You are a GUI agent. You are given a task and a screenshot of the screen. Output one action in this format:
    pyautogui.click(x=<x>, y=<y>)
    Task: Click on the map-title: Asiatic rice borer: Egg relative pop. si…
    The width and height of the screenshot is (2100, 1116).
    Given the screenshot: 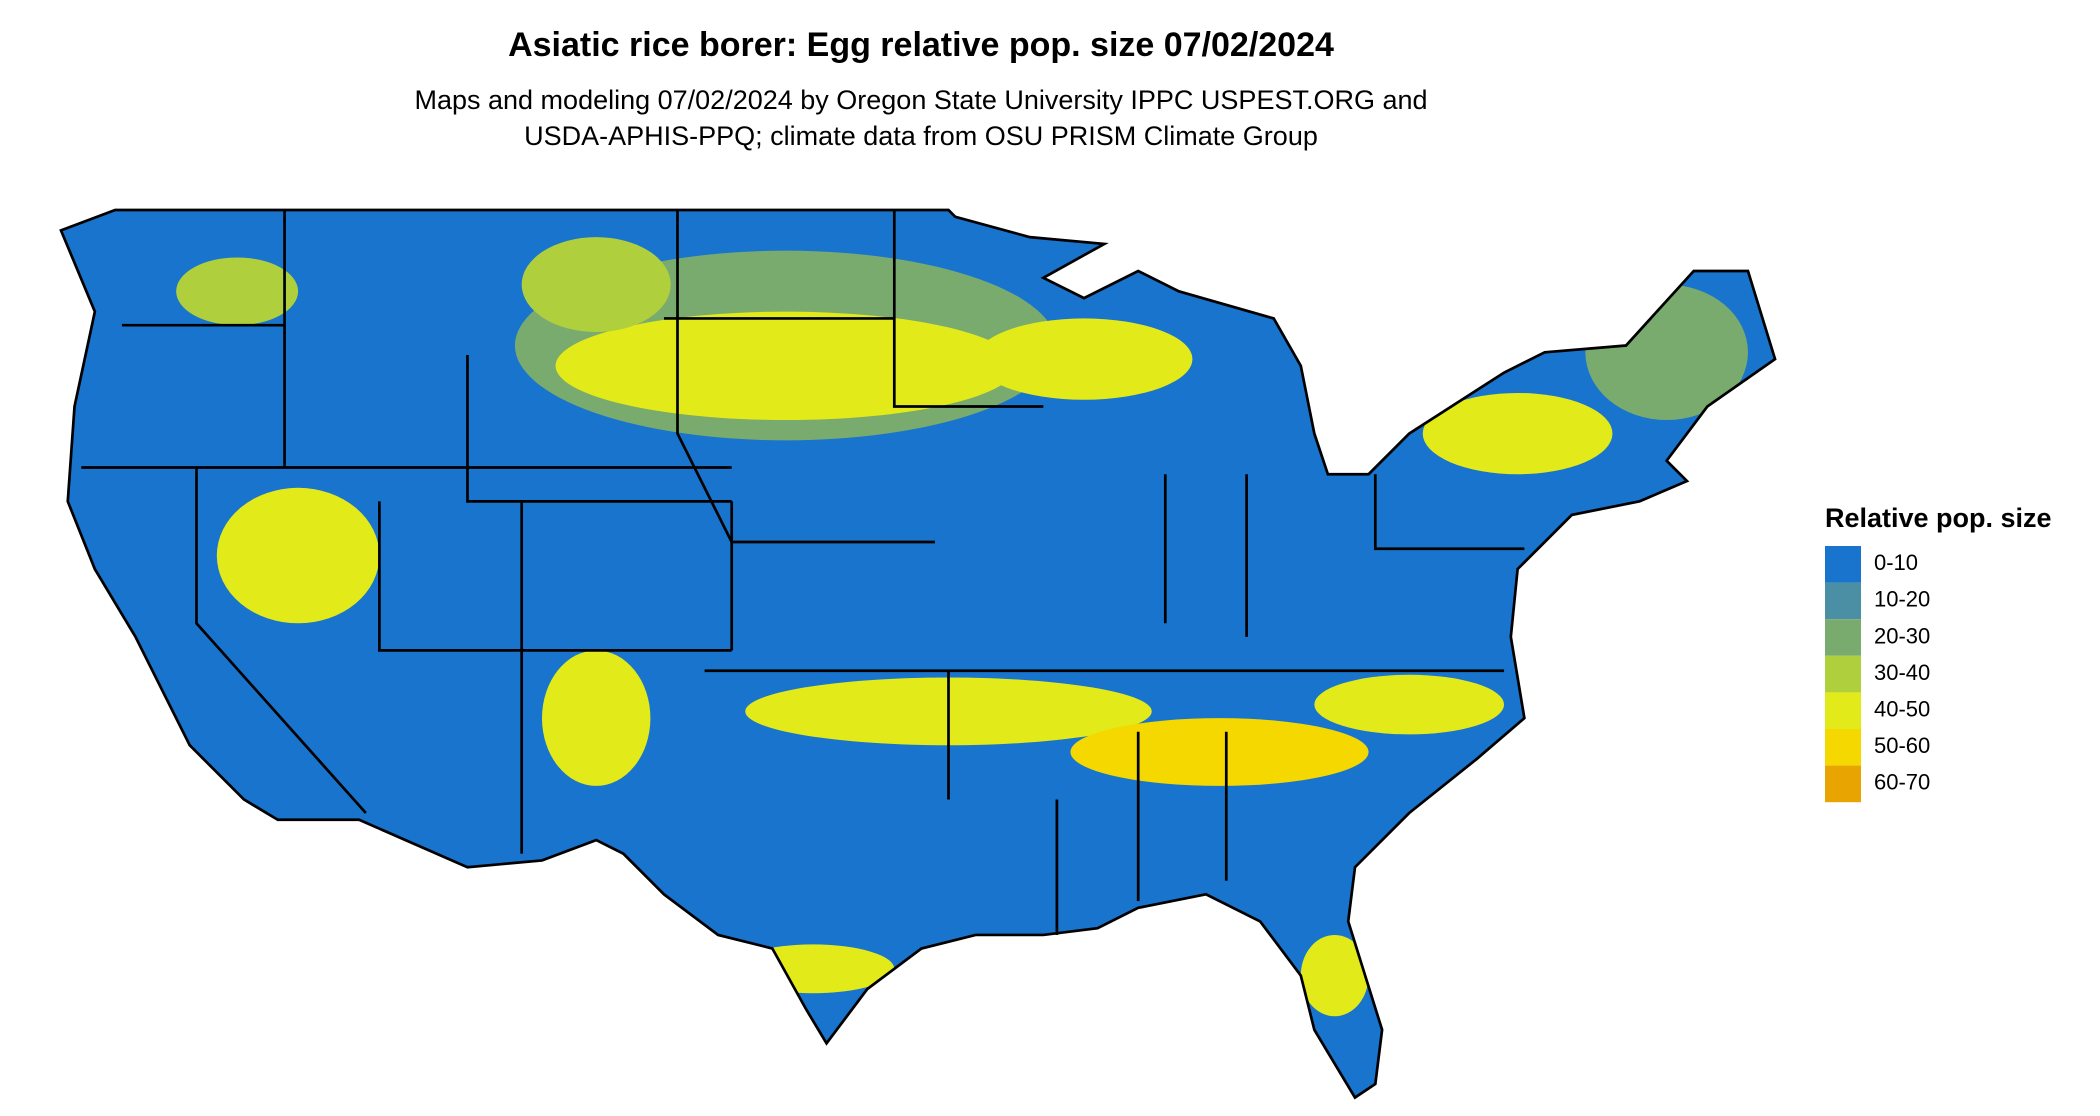 What is the action you would take?
    pyautogui.click(x=921, y=45)
    